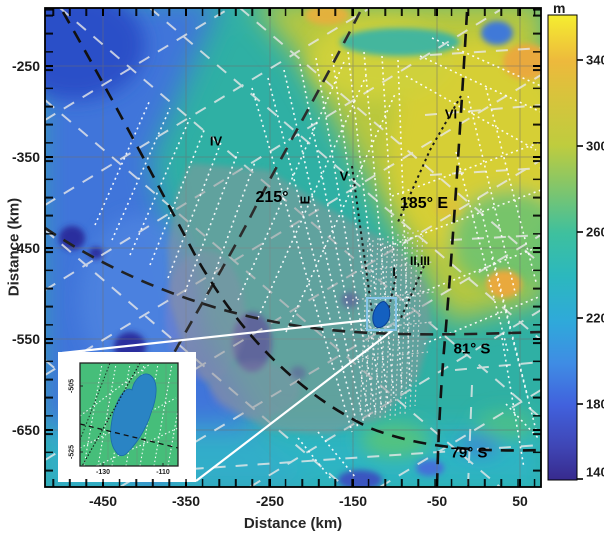  I want to click on callout-line-bottom, so click(294, 405).